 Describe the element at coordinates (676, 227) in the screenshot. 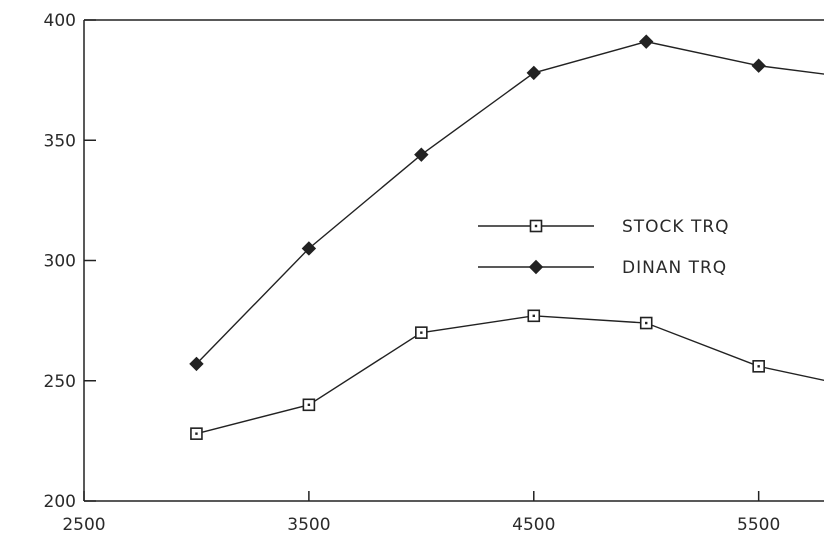

I see `legend-label: STOCK TRQ` at that location.